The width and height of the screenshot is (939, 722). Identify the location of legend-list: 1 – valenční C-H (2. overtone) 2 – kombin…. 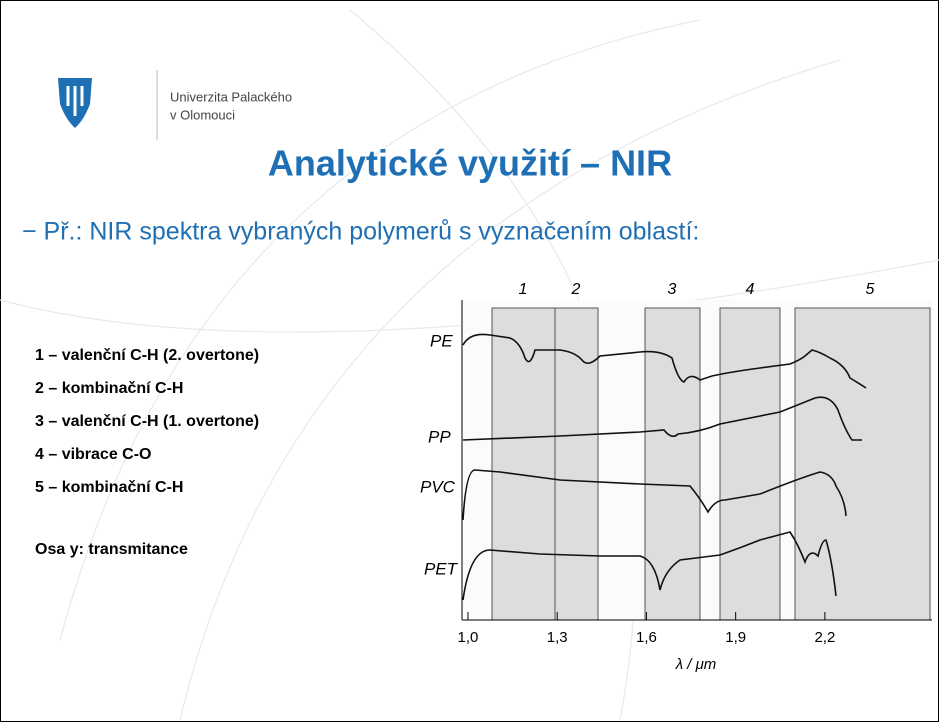
(147, 421).